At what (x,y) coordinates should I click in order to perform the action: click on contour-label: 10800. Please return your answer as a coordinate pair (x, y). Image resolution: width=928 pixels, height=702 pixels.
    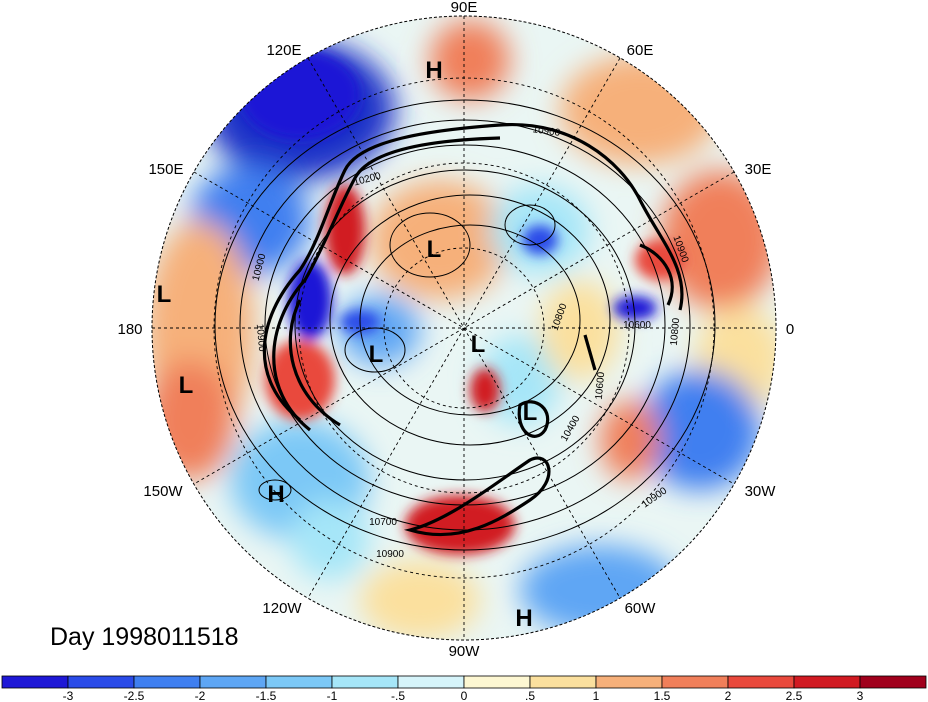
    Looking at the image, I should click on (675, 331).